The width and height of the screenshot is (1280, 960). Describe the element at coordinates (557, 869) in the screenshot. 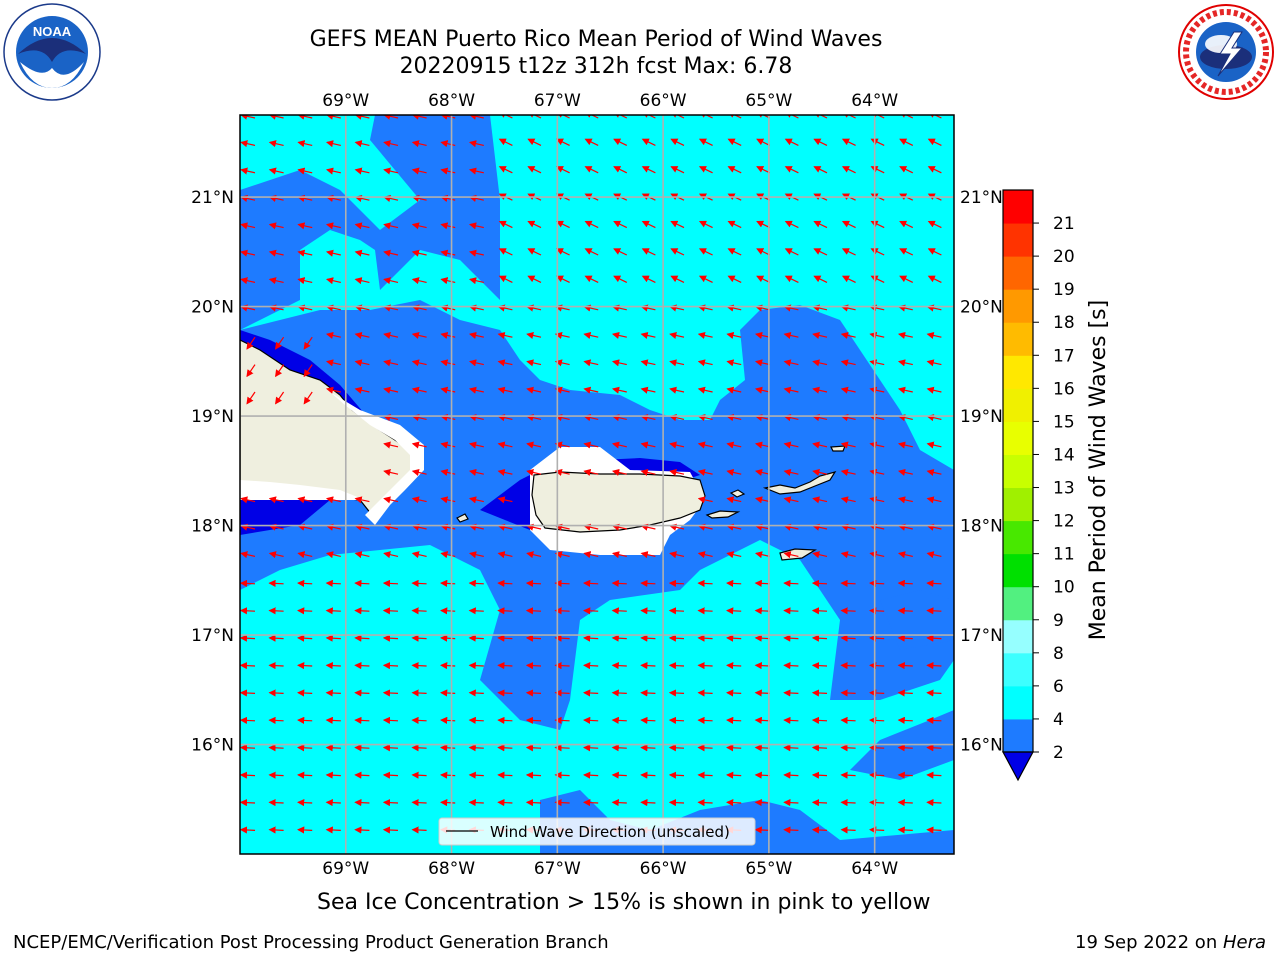

I see `lon-label-bottom: 67°W` at that location.